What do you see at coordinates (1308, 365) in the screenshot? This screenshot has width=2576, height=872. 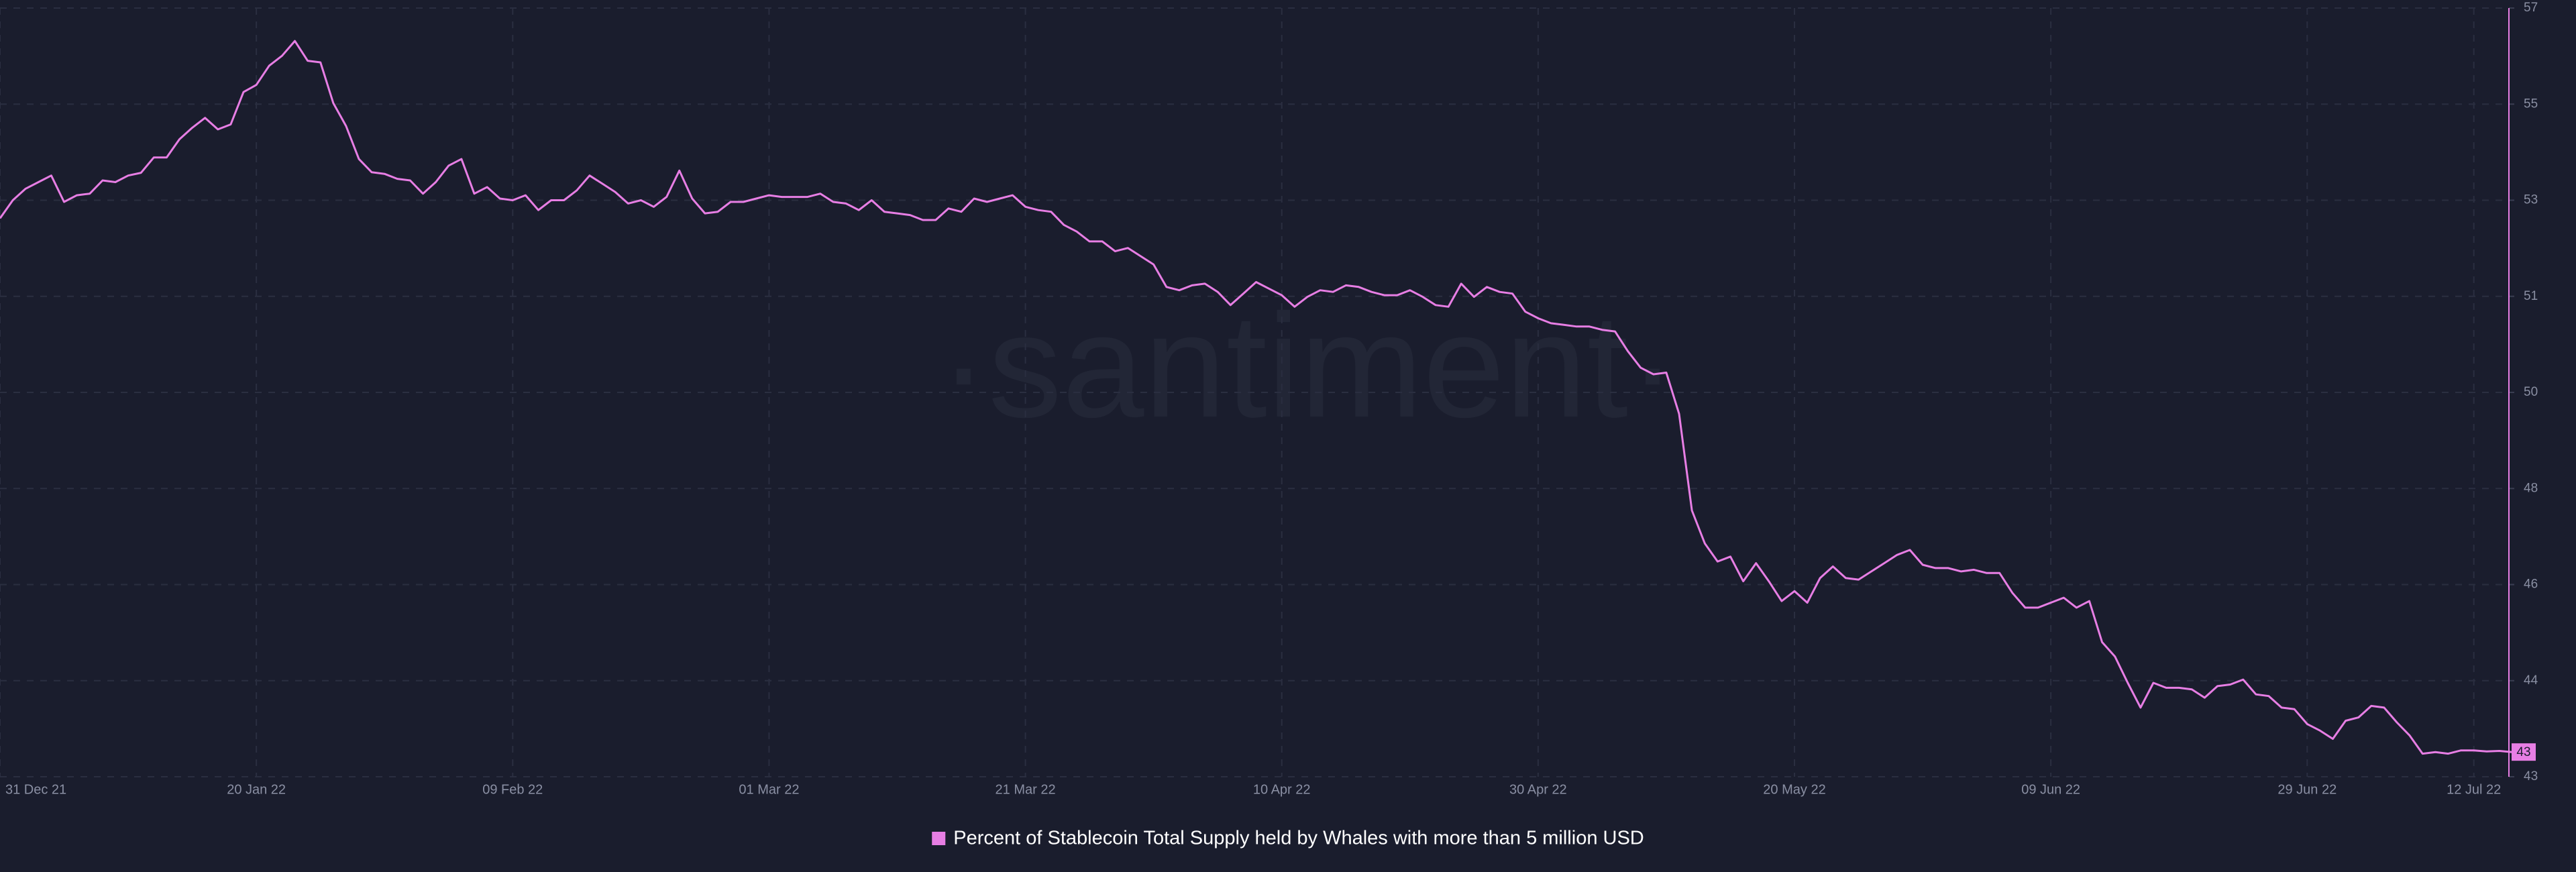 I see `watermark: ·santiment·` at bounding box center [1308, 365].